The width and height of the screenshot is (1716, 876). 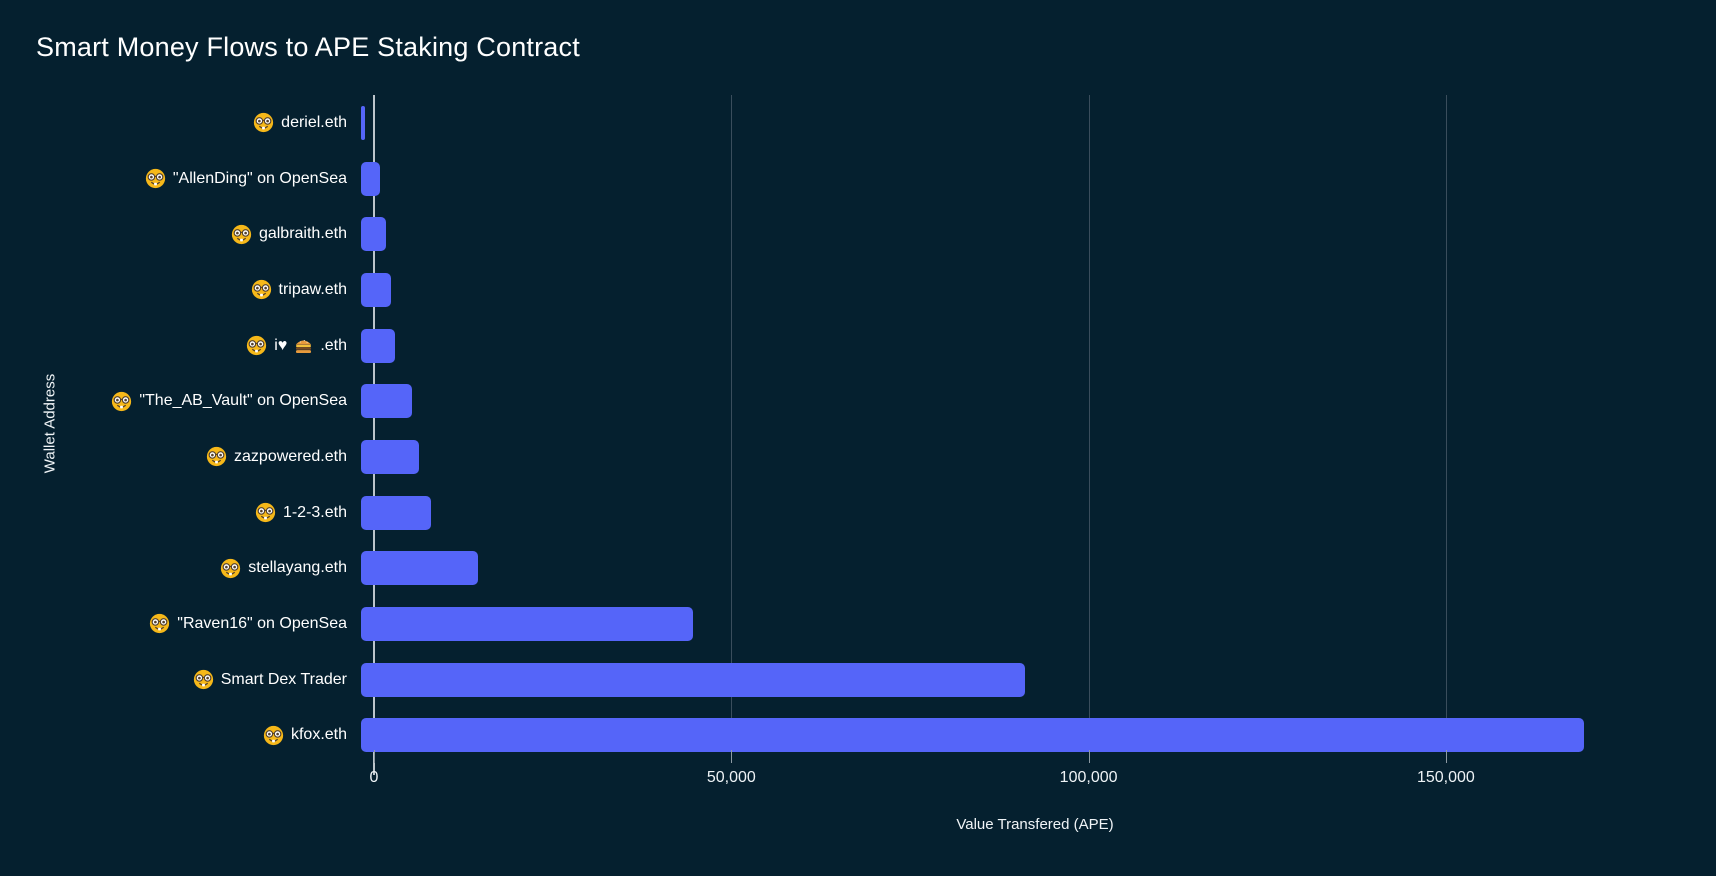 What do you see at coordinates (1033, 786) in the screenshot?
I see `x-axis: 0 50,000 100,000 150,000` at bounding box center [1033, 786].